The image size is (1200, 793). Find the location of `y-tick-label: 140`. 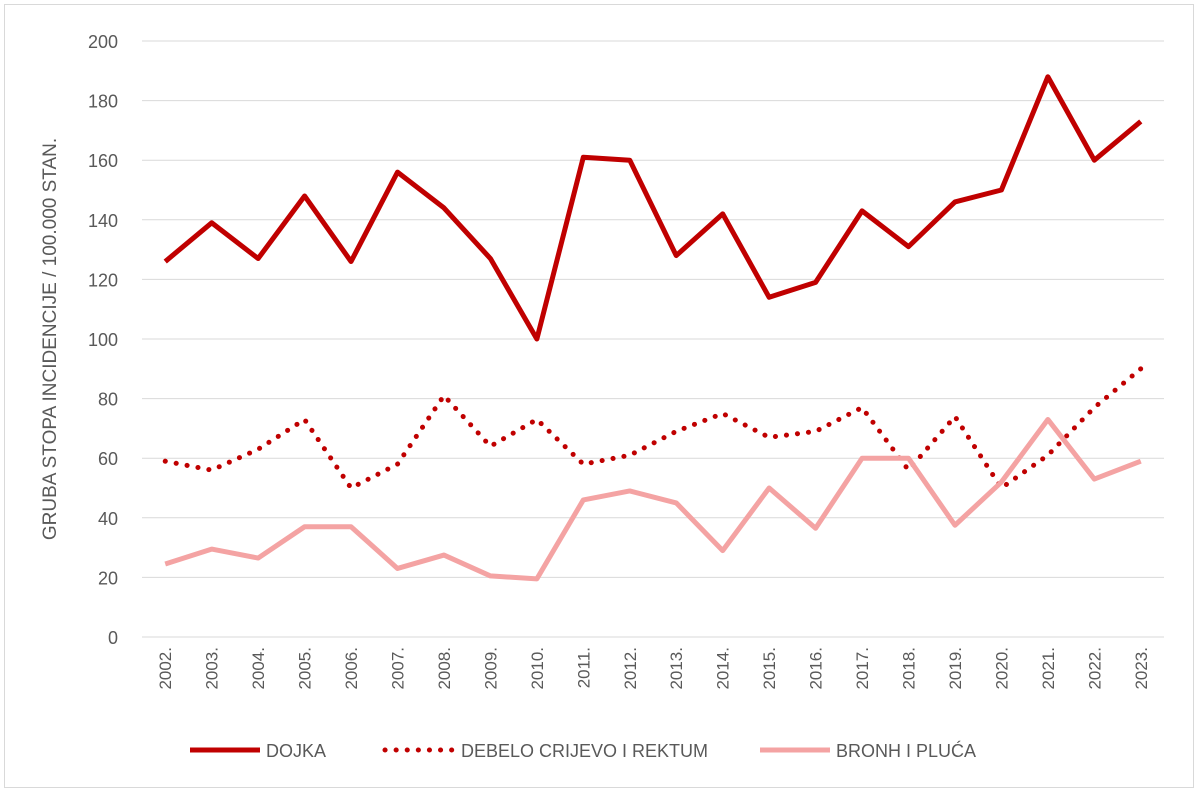

y-tick-label: 140 is located at coordinates (103, 221).